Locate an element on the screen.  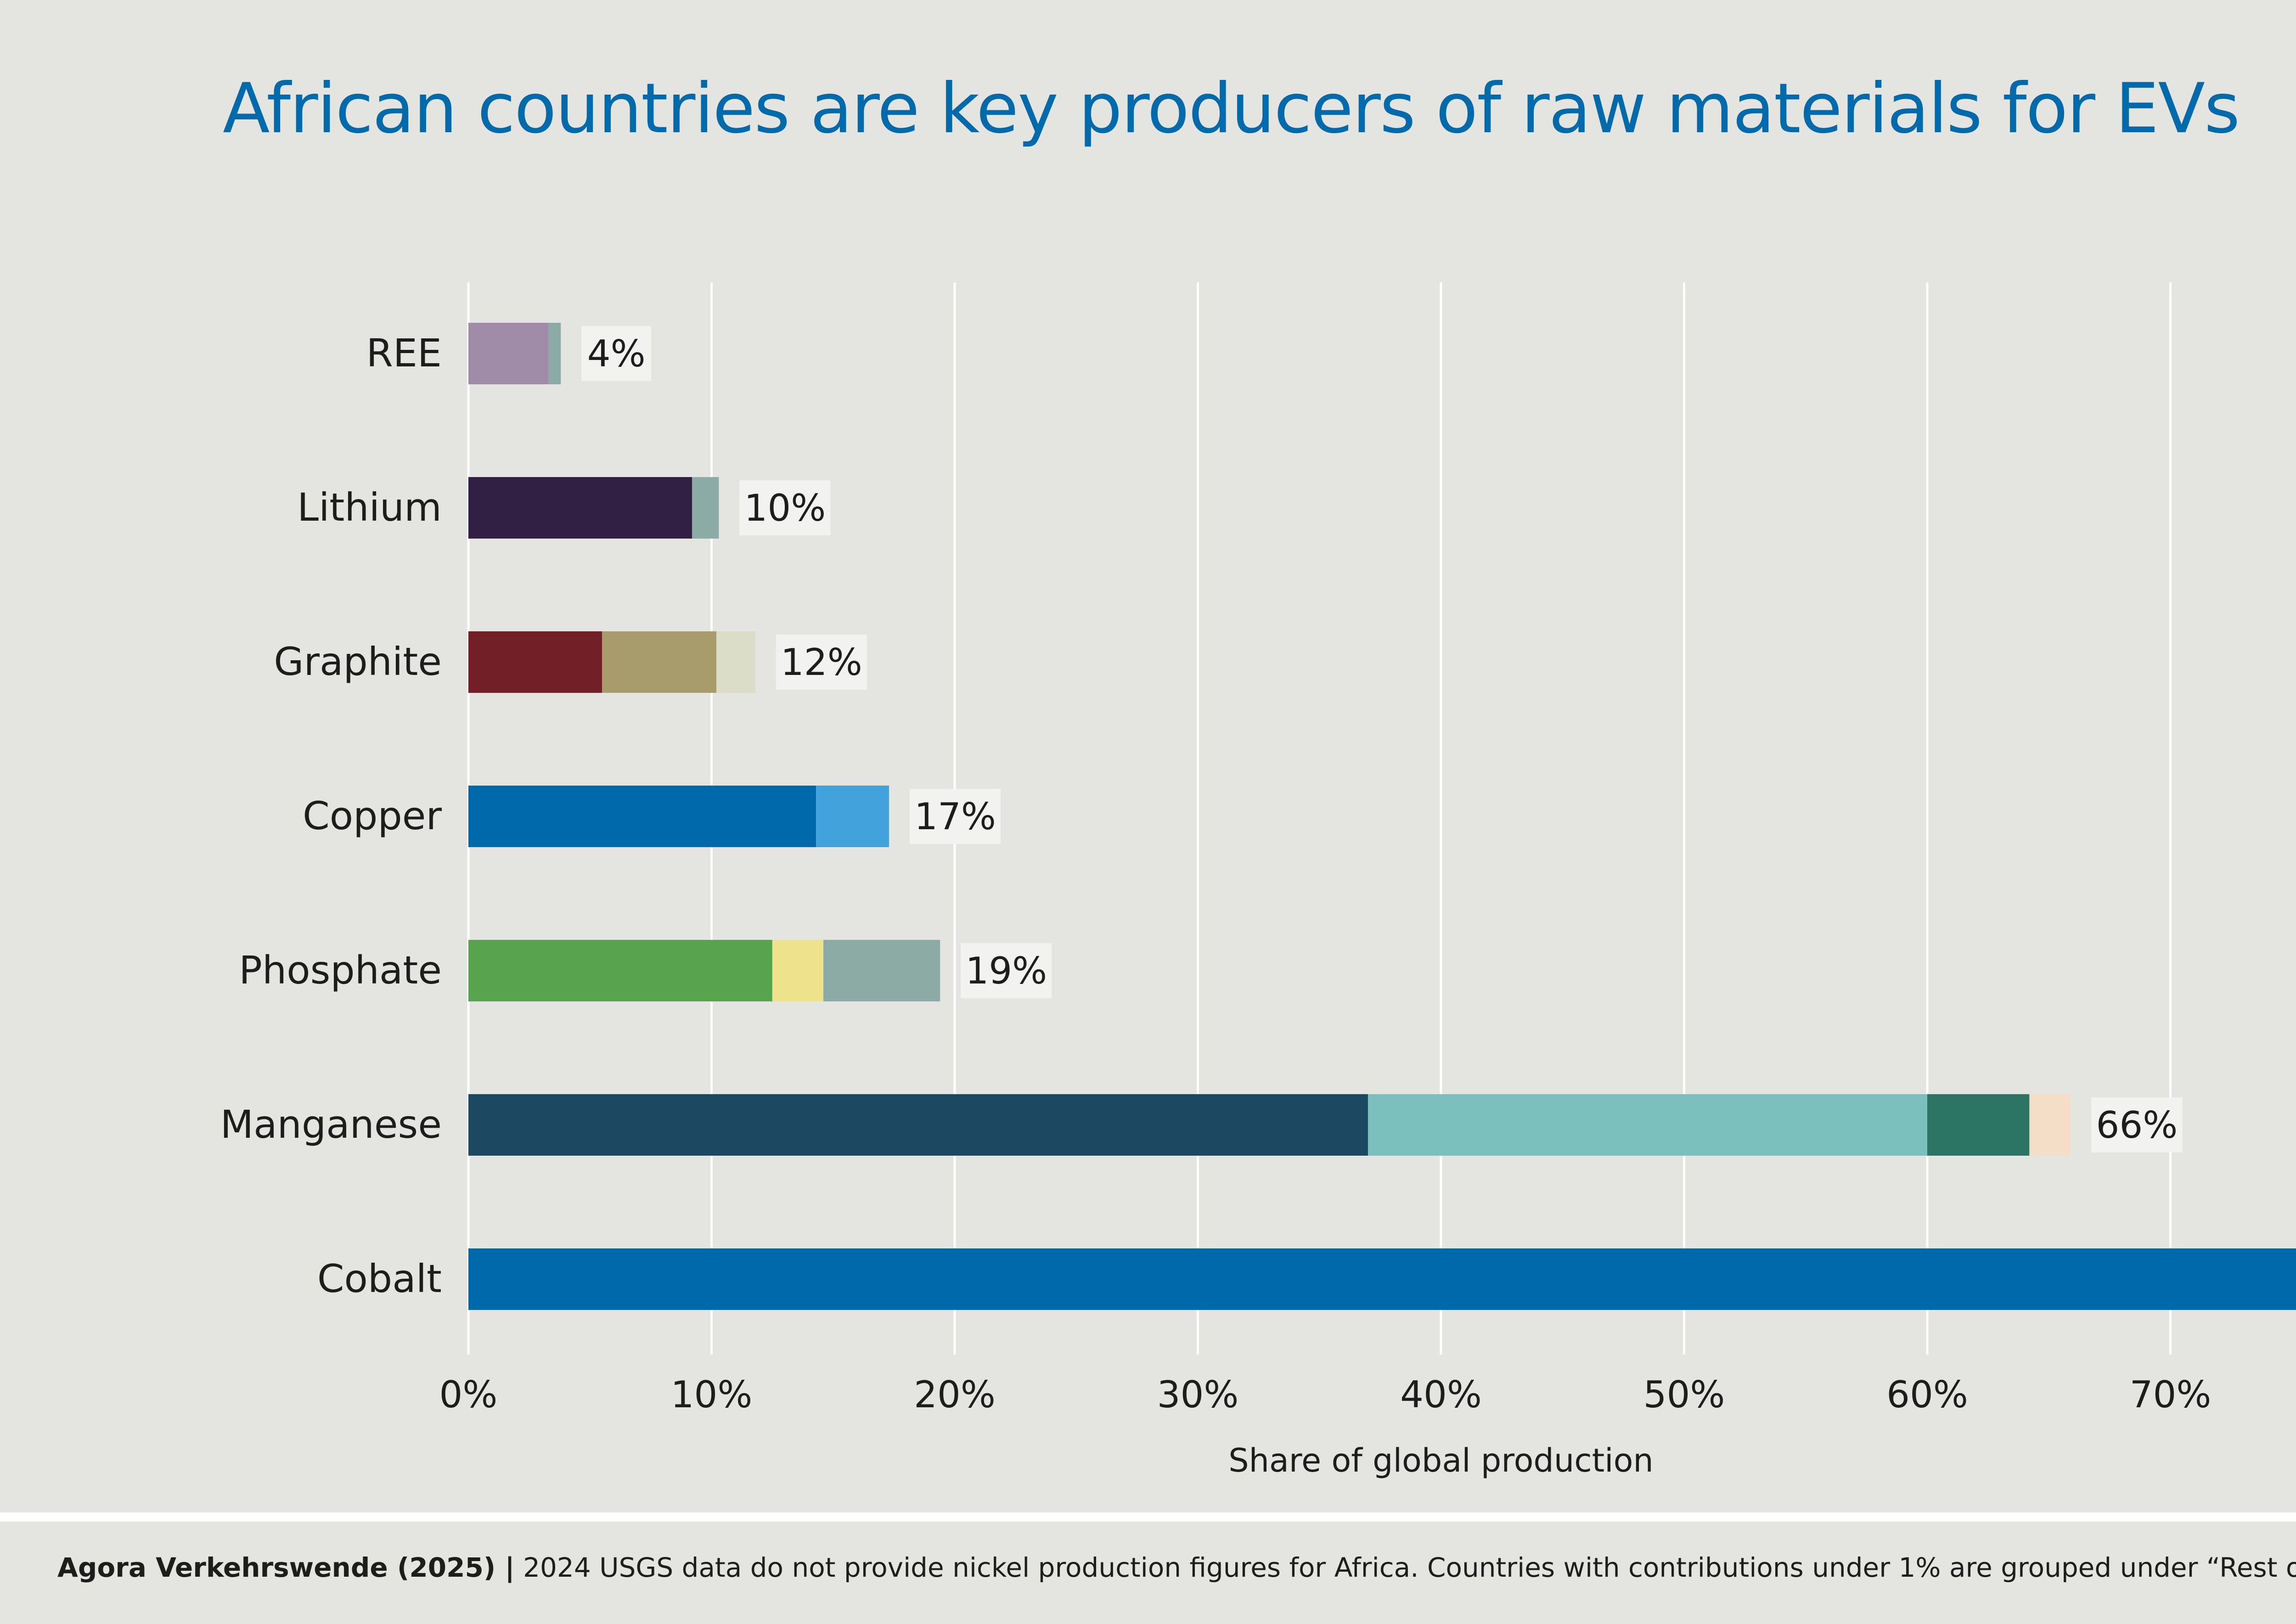
x-tick-label: 50% is located at coordinates (1684, 1394).